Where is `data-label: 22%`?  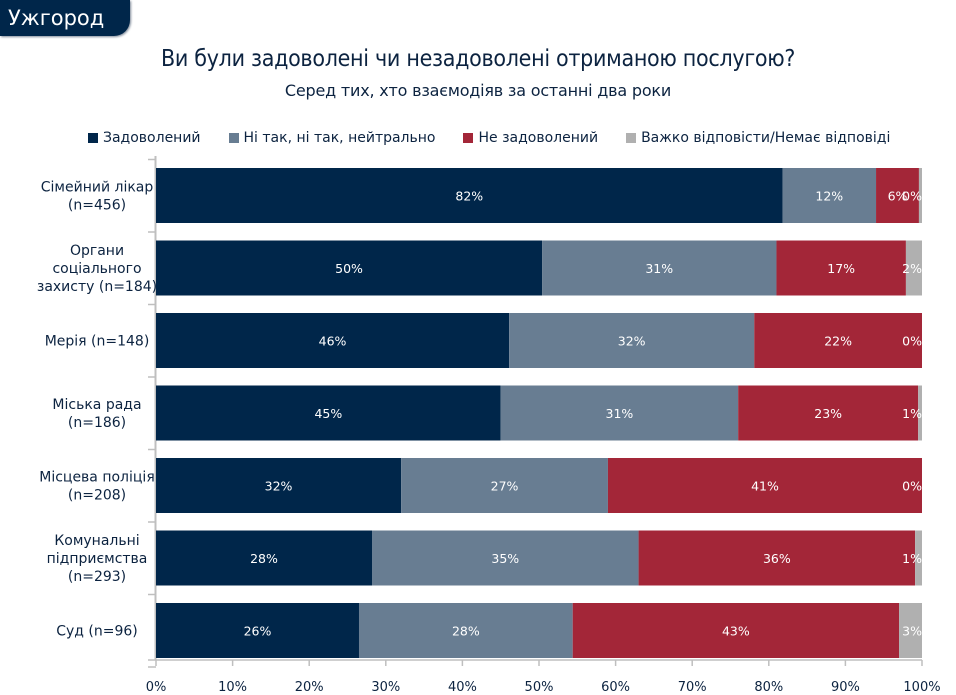
data-label: 22% is located at coordinates (838, 341).